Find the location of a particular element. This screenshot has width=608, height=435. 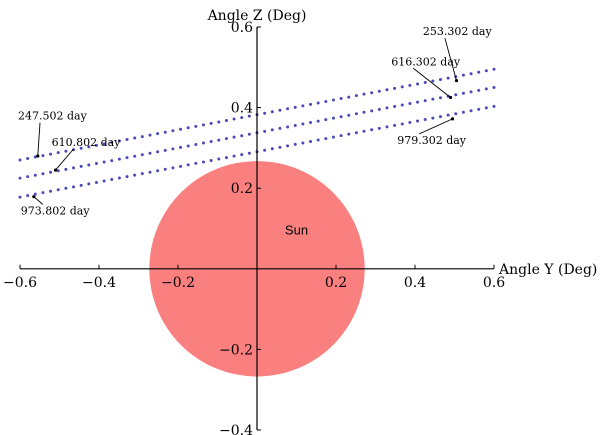

x-tick-label: −0.4 is located at coordinates (99, 283).